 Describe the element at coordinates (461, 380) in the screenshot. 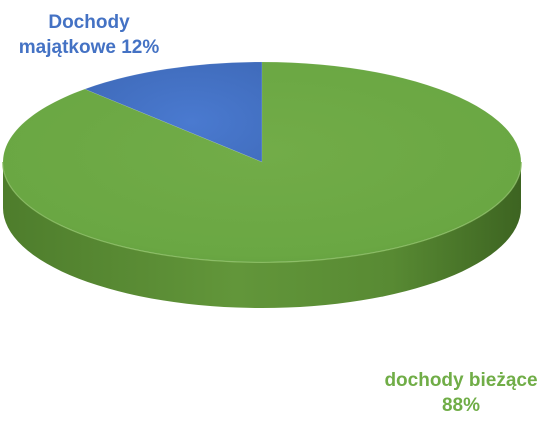

I see `slice-label-biezace-line1: dochody bieżące` at that location.